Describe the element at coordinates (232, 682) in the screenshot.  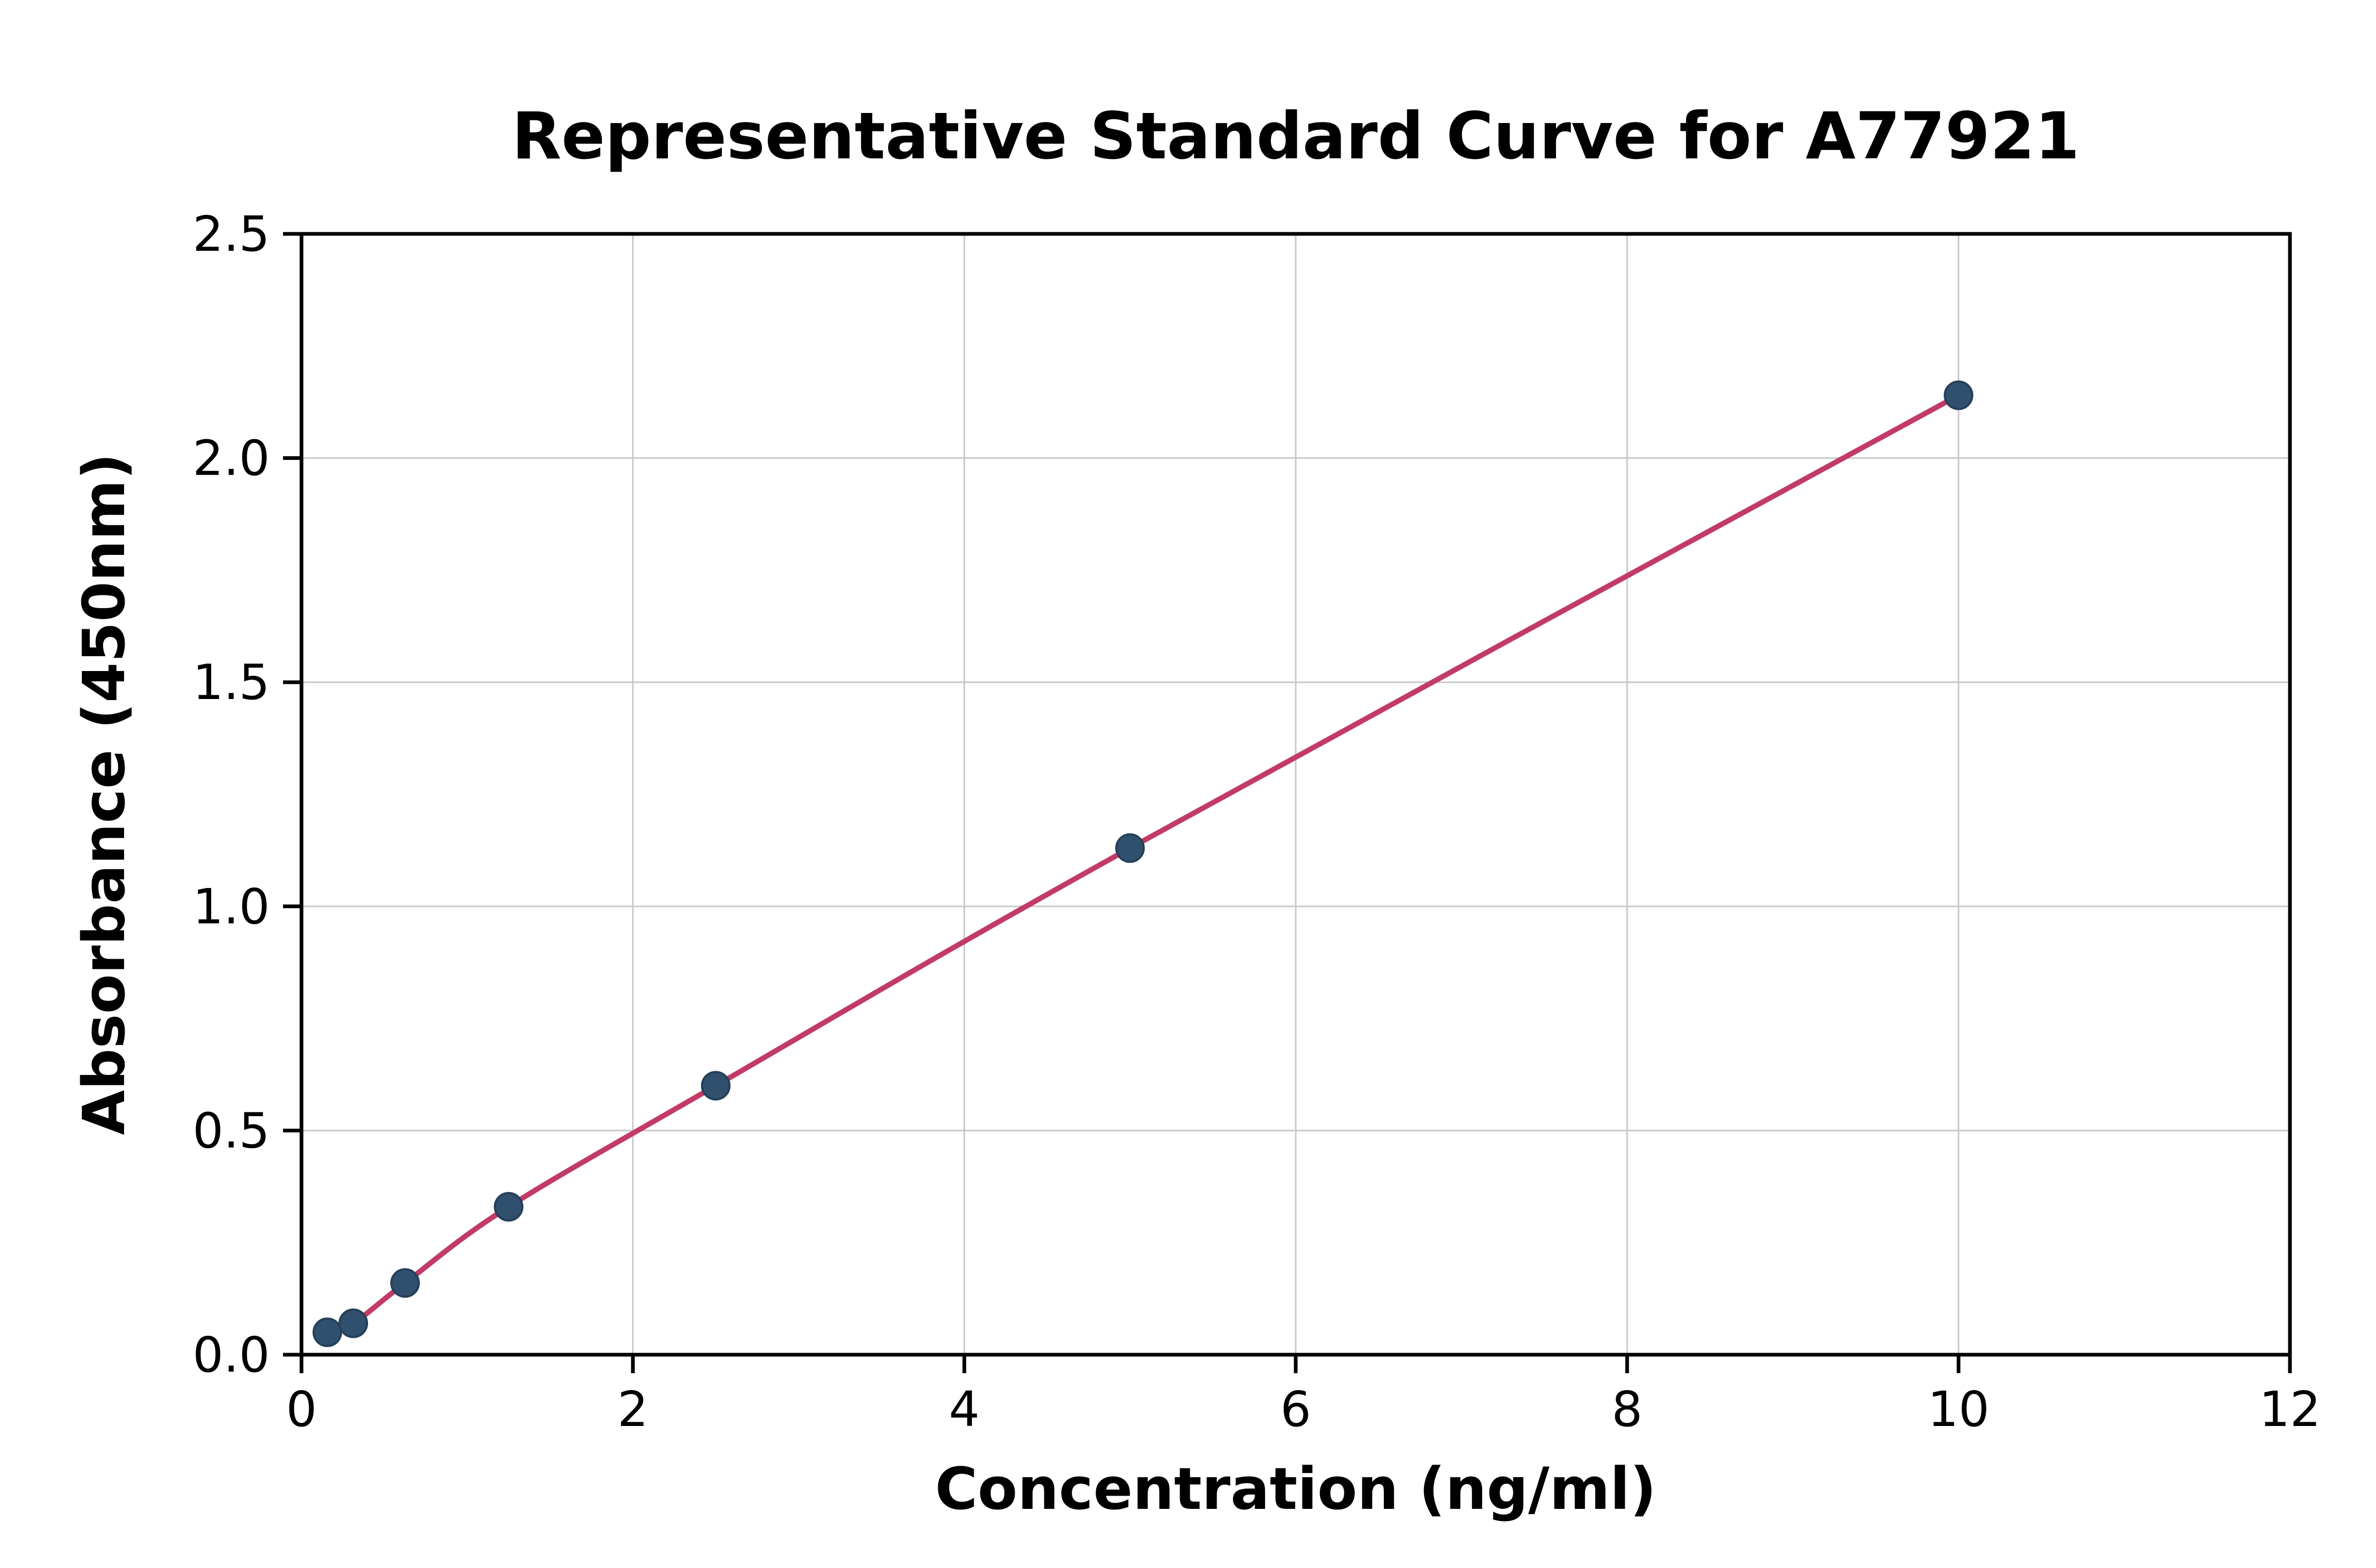
I see `y-tick-label: 1.5` at that location.